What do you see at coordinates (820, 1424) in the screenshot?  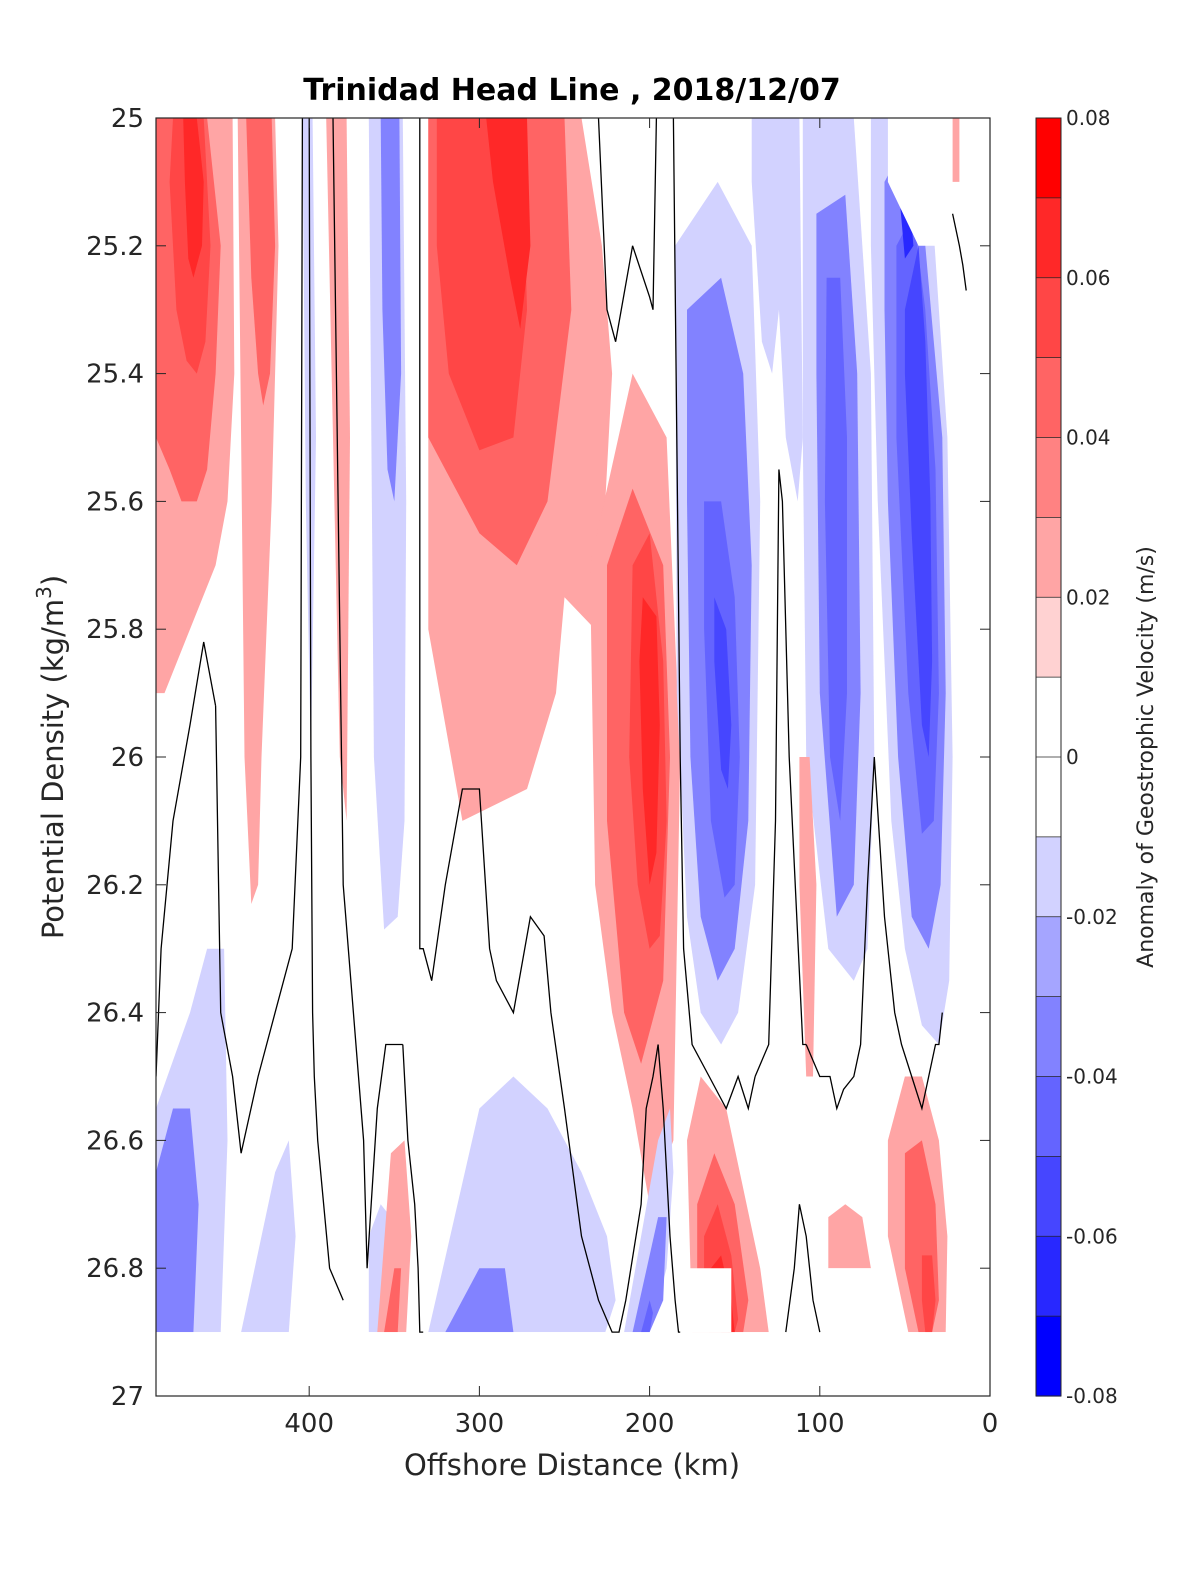 I see `x-tick-label: 100` at bounding box center [820, 1424].